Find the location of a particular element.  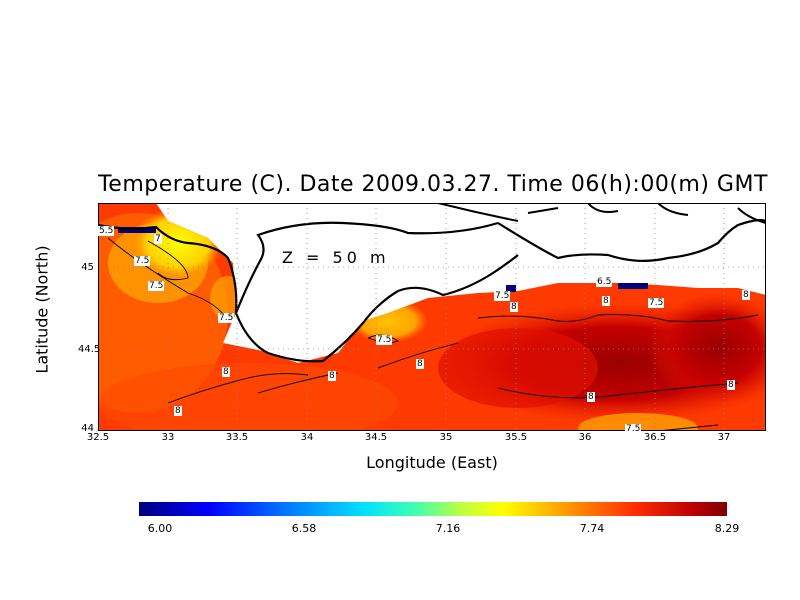

contour-label: 7 is located at coordinates (158, 239).